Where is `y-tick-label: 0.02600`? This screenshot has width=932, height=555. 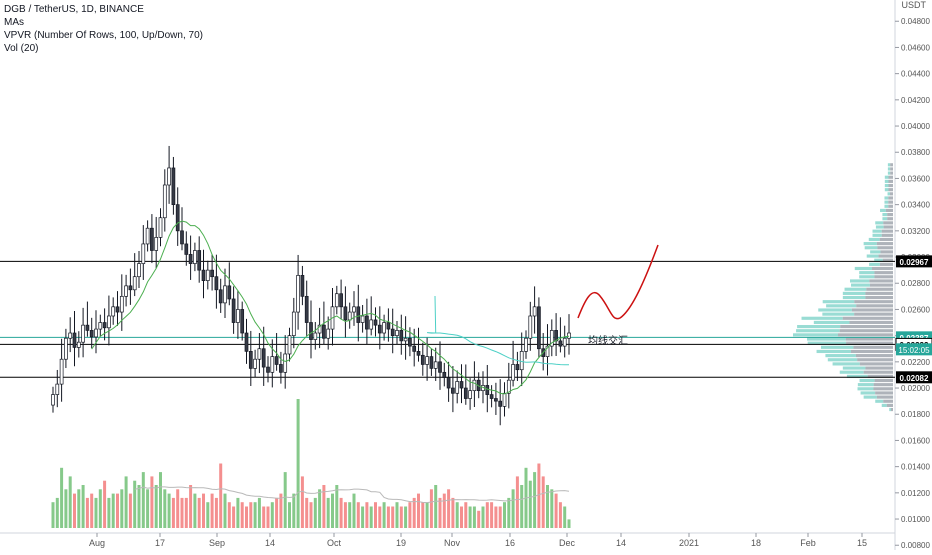 y-tick-label: 0.02600 is located at coordinates (915, 309).